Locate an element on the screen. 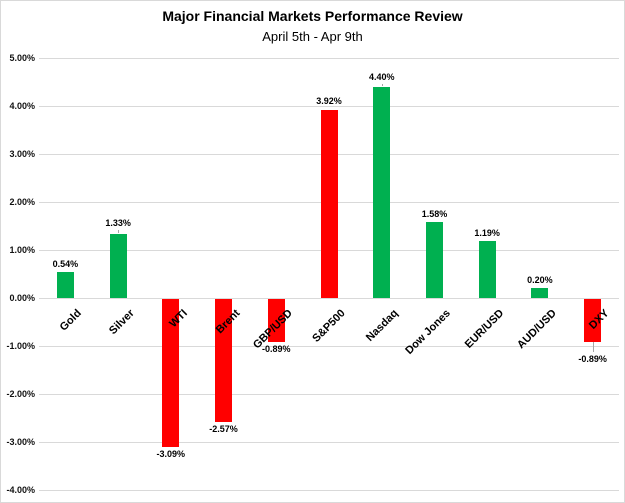  bar-aud-usd is located at coordinates (540, 293).